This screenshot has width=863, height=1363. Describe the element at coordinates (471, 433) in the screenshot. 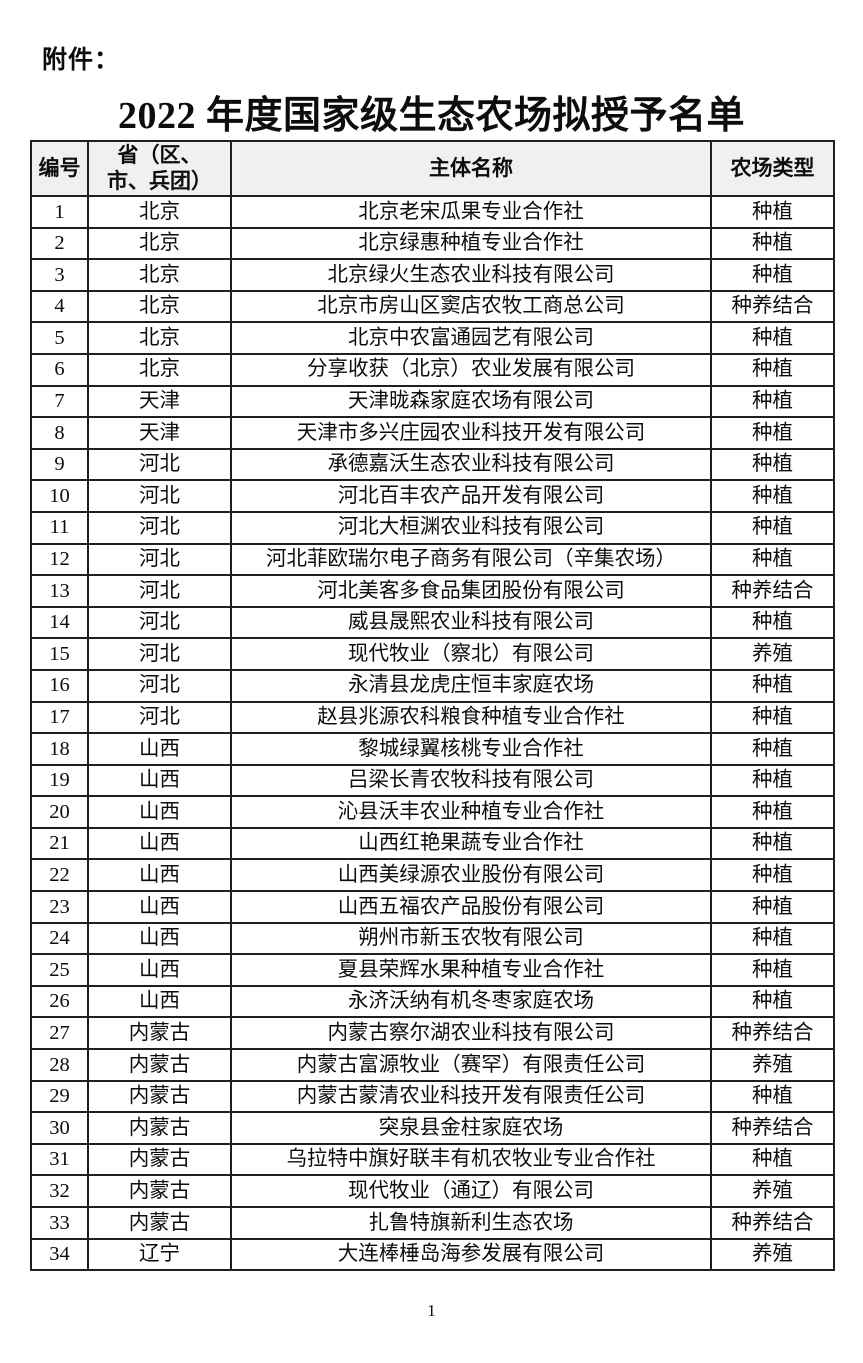

I see `entity-name-cell: 天津市多兴庄园农业科技开发有限公司` at that location.